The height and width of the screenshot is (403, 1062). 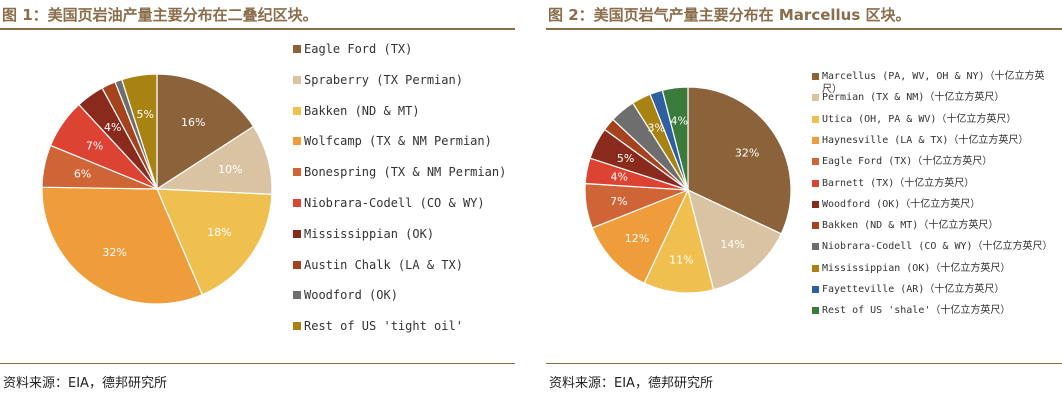 I want to click on legend-2-label-11: Rest of US 'shale'（十亿立方英尺）, so click(x=916, y=311).